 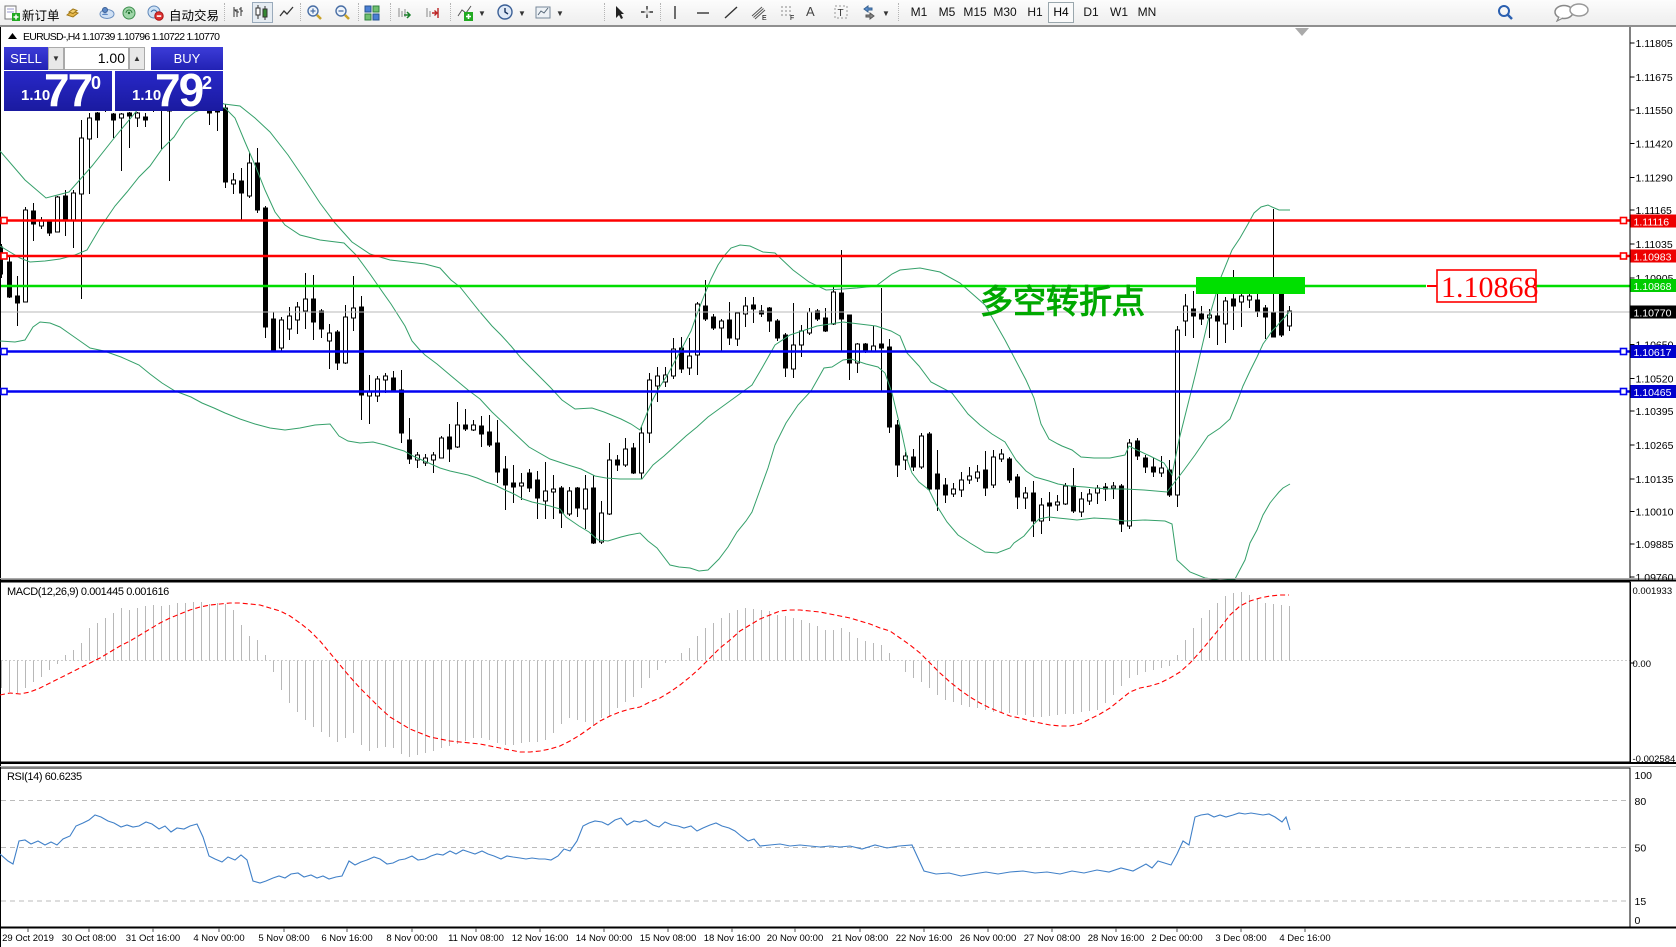 I want to click on svg-text: 11 Nov 08:00, so click(x=476, y=938).